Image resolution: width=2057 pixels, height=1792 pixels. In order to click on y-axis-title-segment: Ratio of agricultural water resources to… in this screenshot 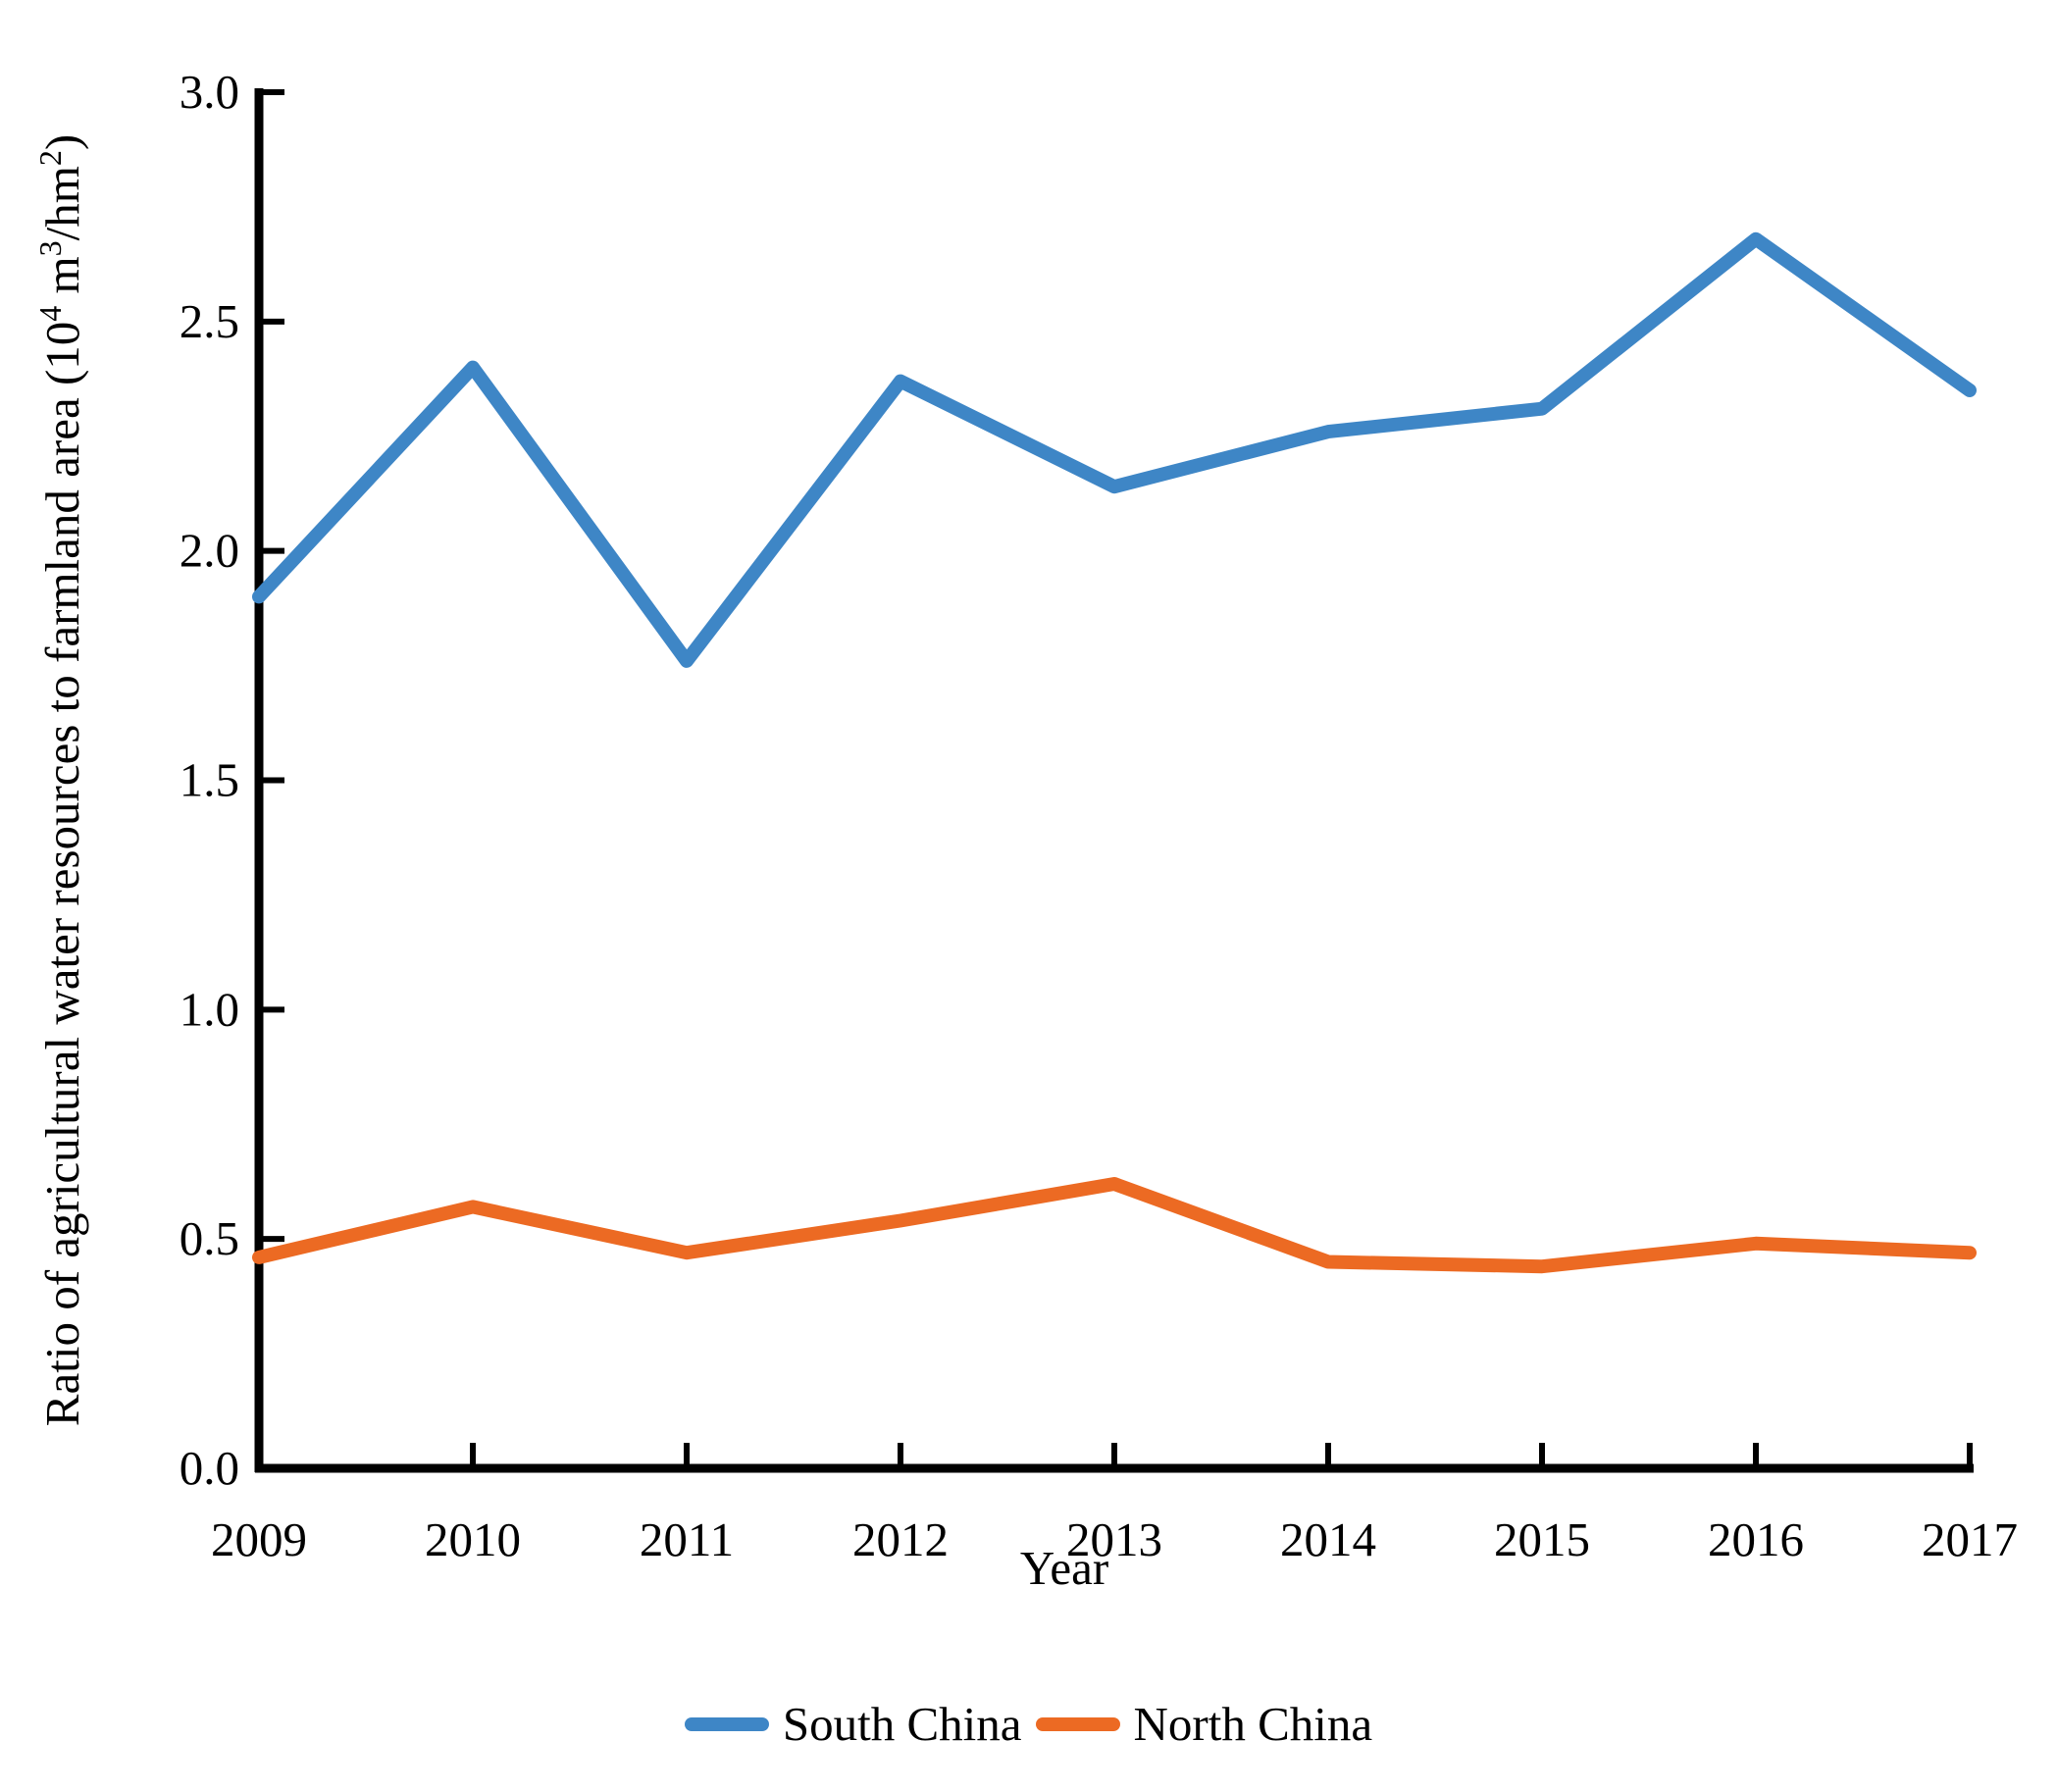, I will do `click(62, 874)`.